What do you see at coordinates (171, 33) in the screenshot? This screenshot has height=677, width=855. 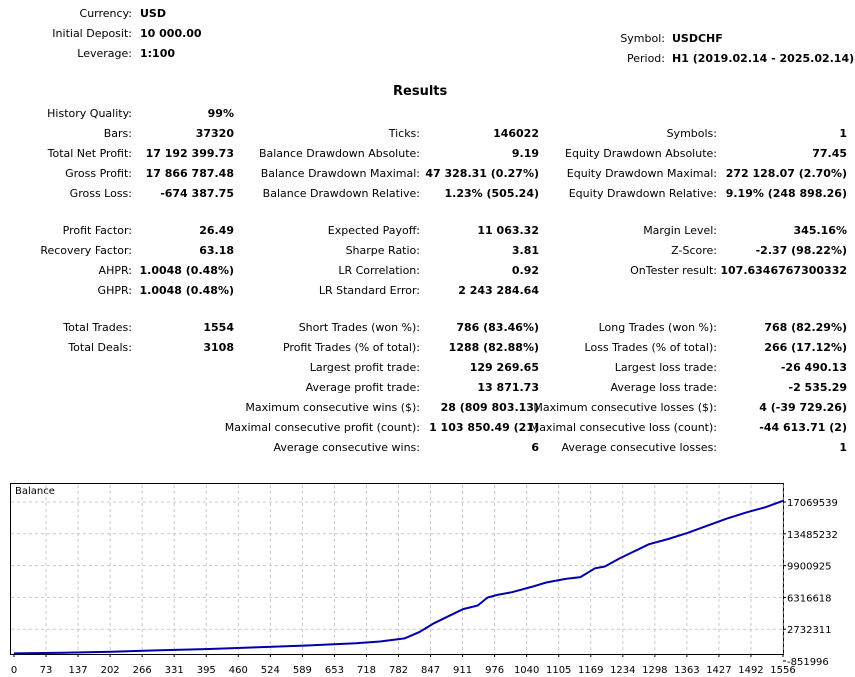 I see `initial-deposit-value: 10 000.00` at bounding box center [171, 33].